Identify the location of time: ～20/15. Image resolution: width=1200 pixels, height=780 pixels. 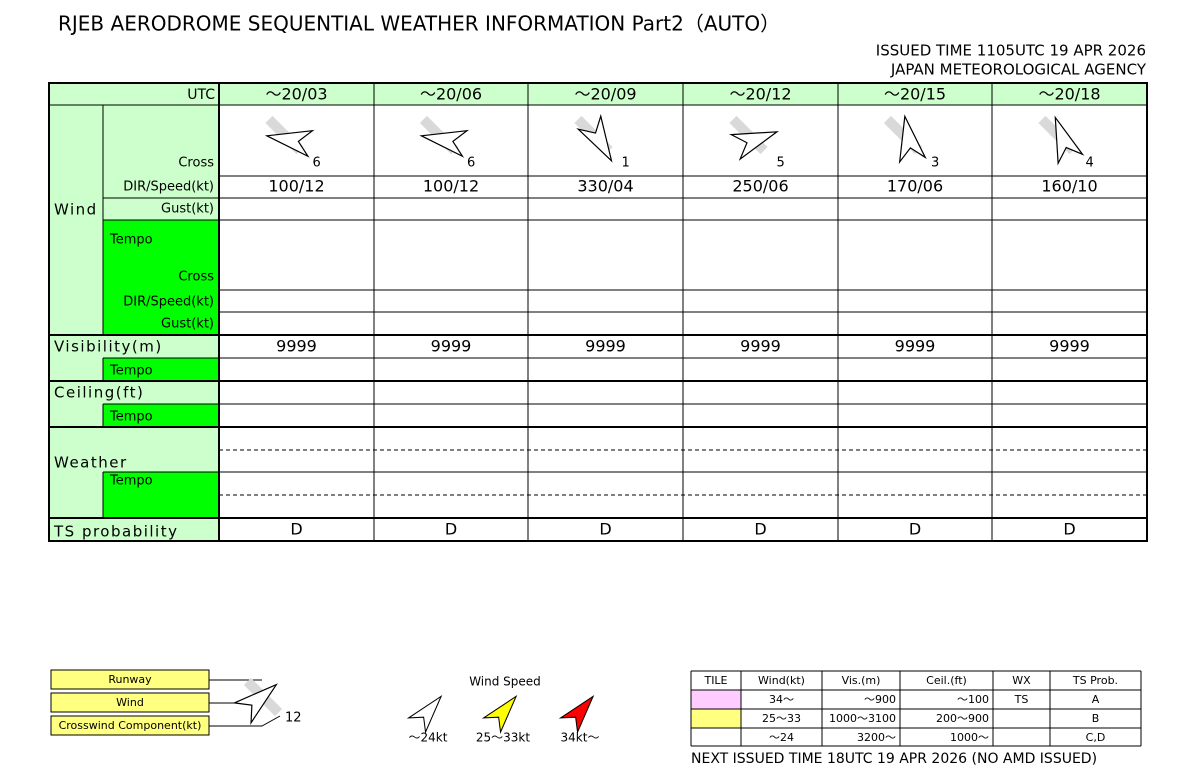
(915, 94).